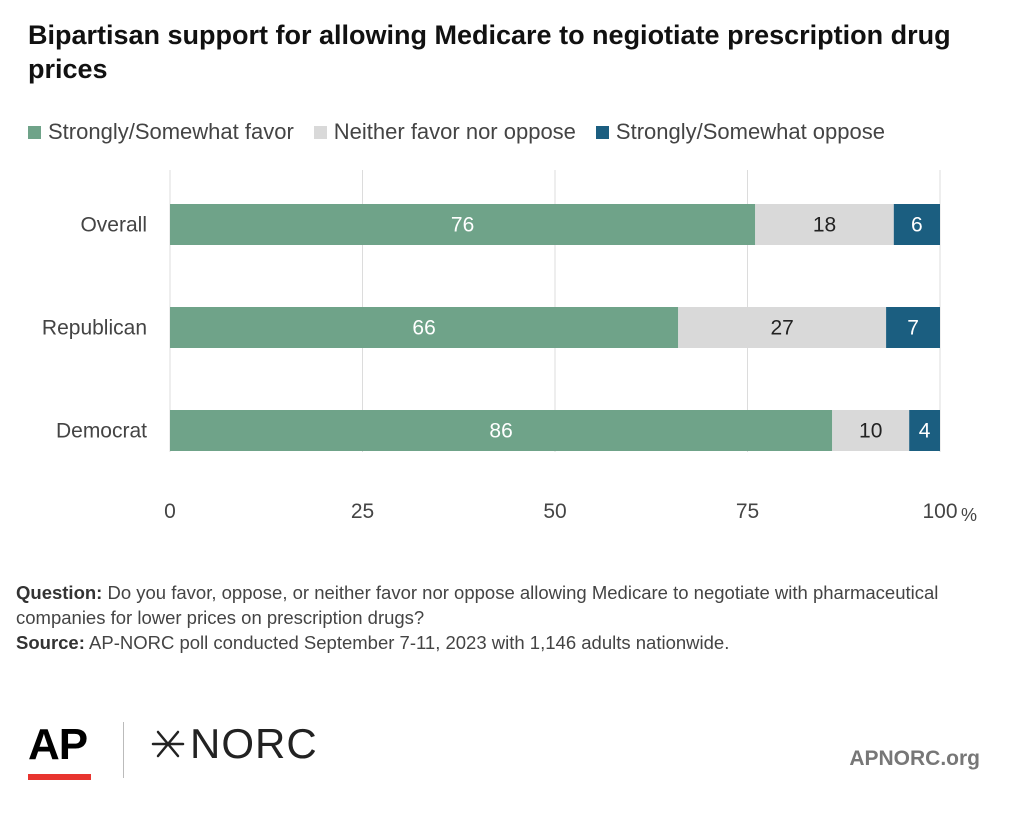 Image resolution: width=1024 pixels, height=829 pixels. I want to click on ap-logo: AP, so click(58, 744).